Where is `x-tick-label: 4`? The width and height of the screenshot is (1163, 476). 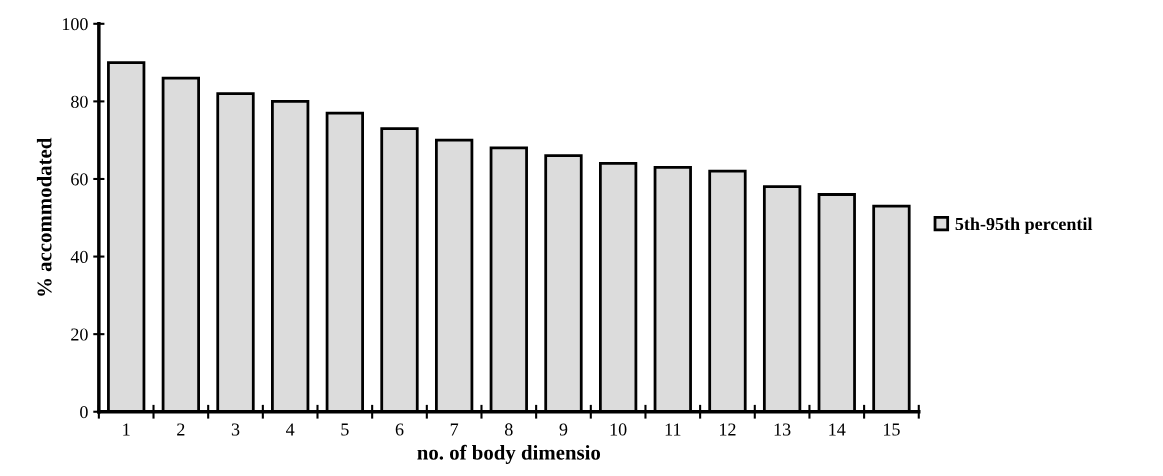 x-tick-label: 4 is located at coordinates (290, 429).